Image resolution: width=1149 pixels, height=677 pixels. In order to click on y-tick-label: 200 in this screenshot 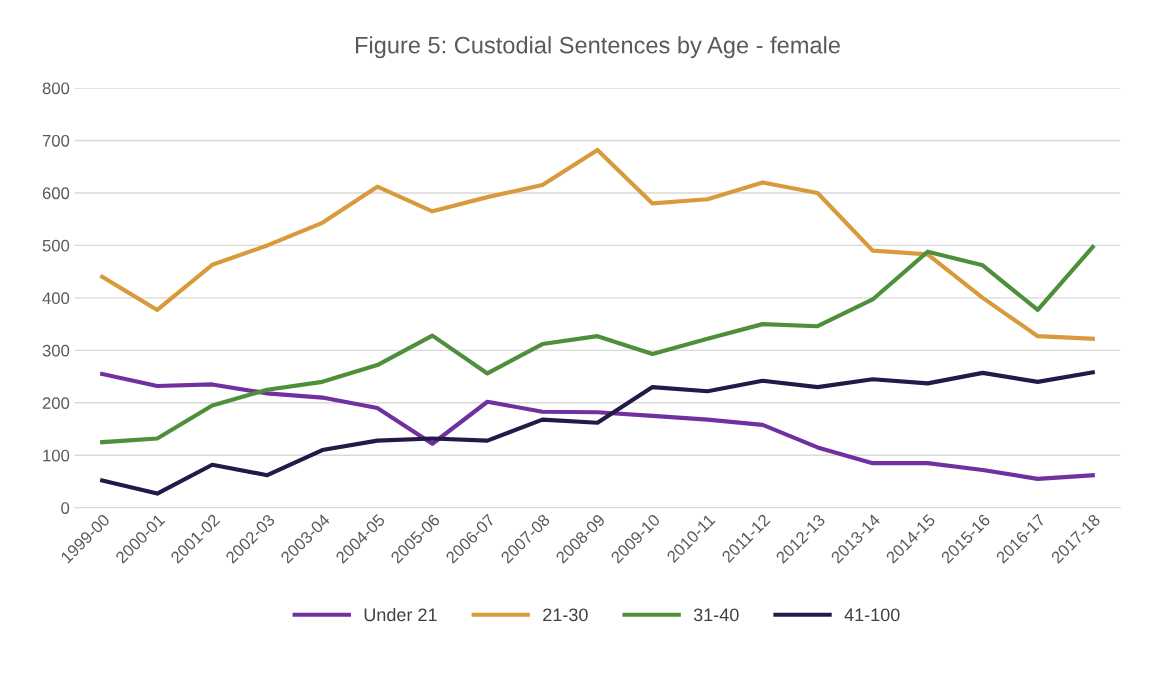, I will do `click(56, 403)`.